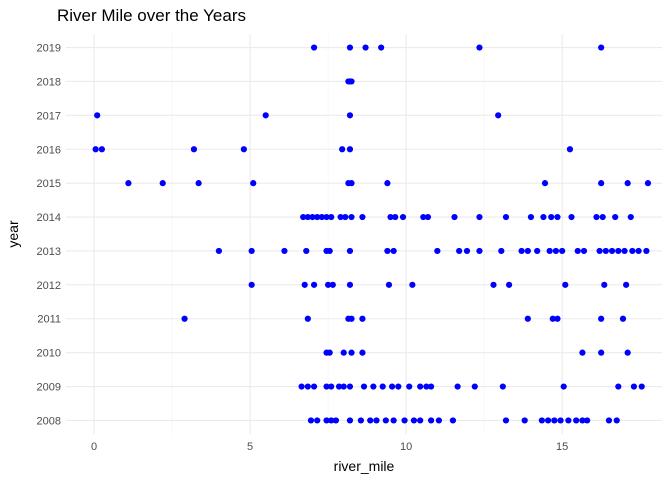 The image size is (672, 480). I want to click on x-axis-title: river_mile, so click(364, 466).